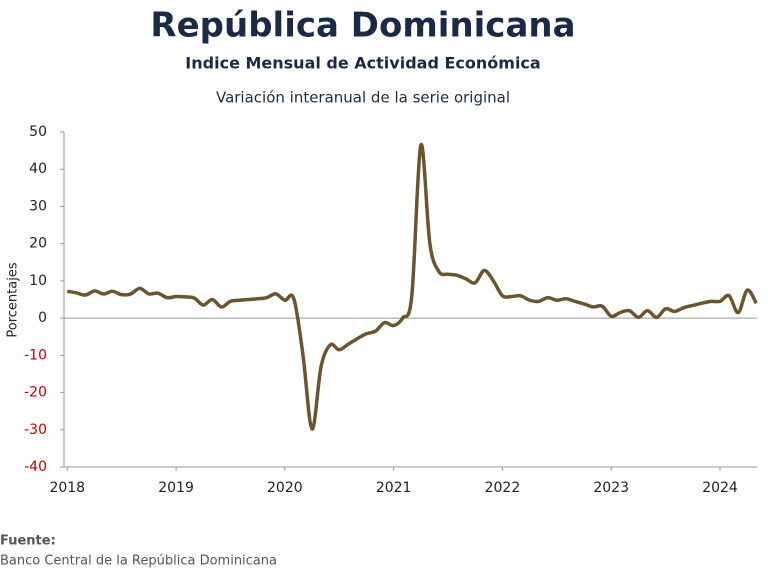  What do you see at coordinates (35, 467) in the screenshot?
I see `y-tick-label: -40` at bounding box center [35, 467].